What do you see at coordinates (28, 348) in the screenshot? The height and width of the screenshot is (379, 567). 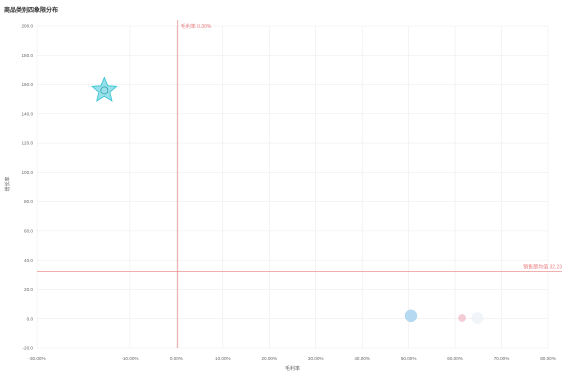 I see `y-tick-label: -20.0` at bounding box center [28, 348].